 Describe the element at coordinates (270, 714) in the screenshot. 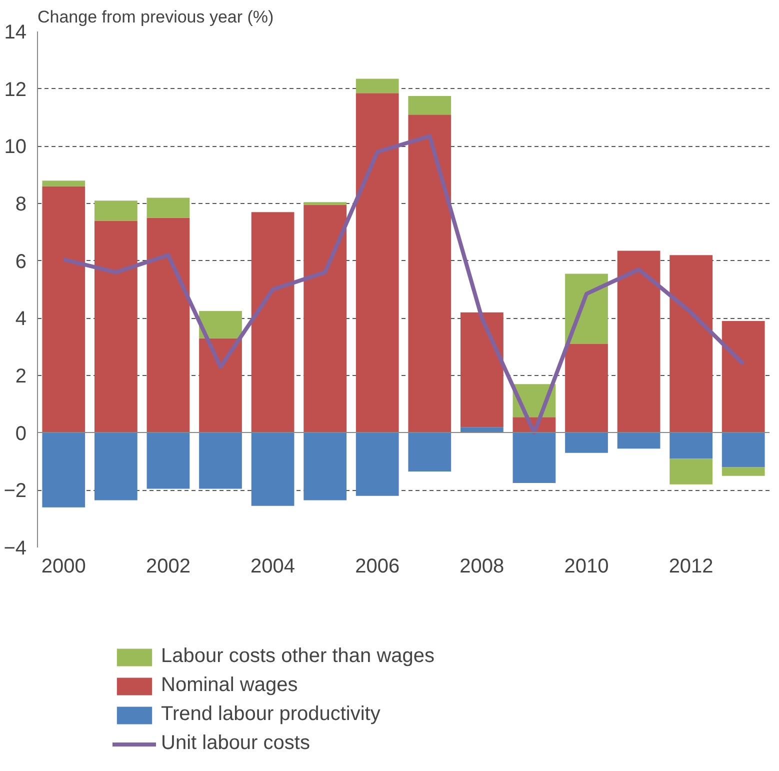

I see `legend-label: Trend labour productivity` at that location.